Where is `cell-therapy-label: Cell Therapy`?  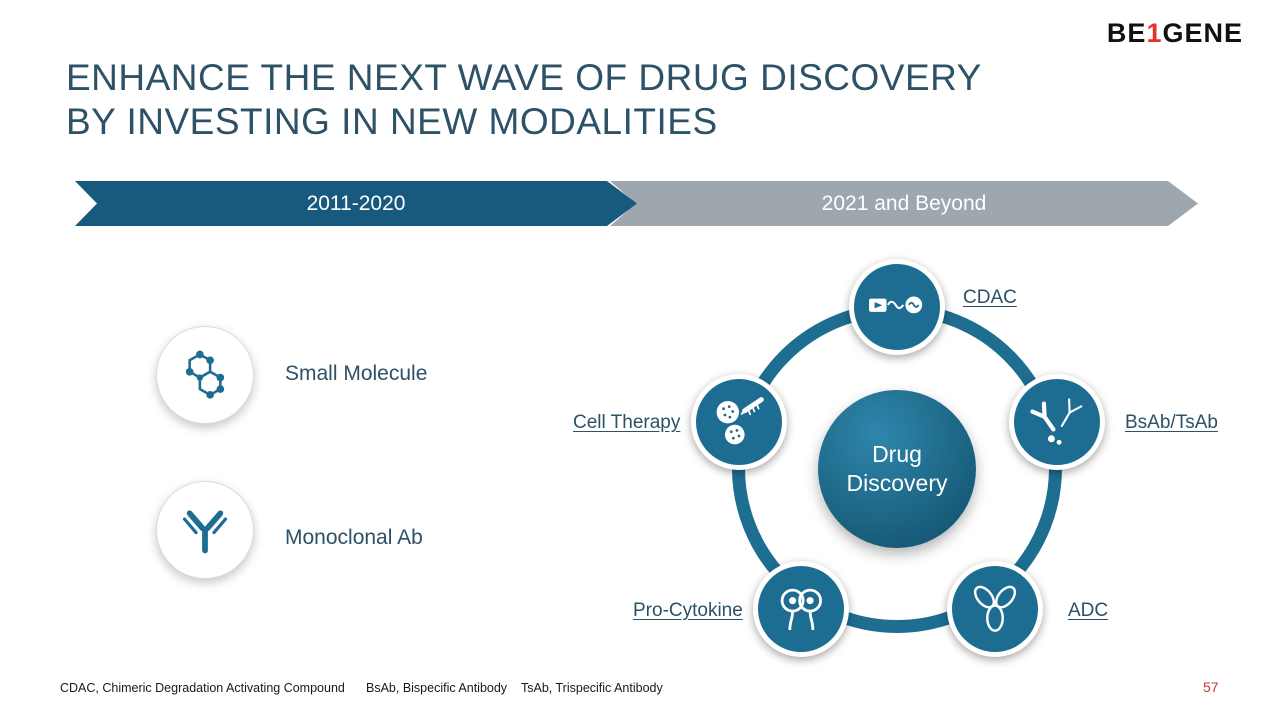
cell-therapy-label: Cell Therapy is located at coordinates (627, 422).